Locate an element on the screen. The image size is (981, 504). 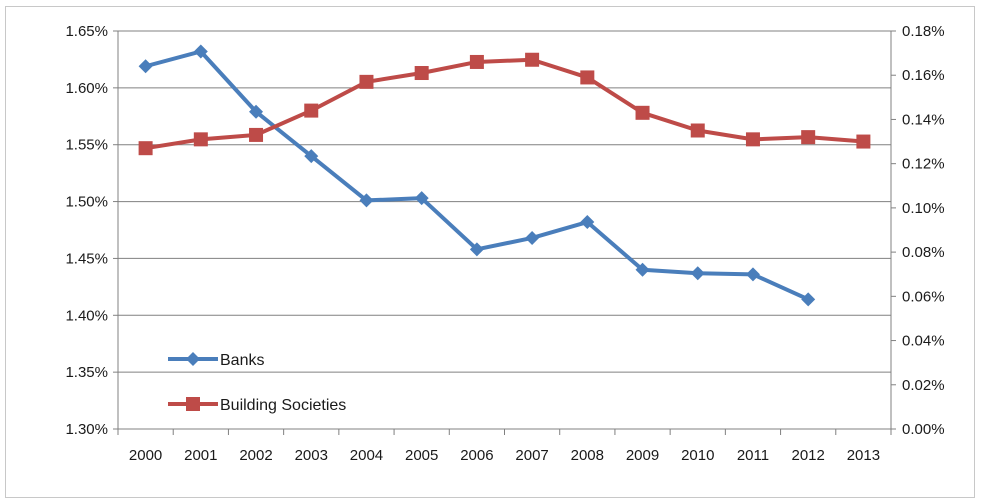
left-tick-label: 1.50% is located at coordinates (86, 202).